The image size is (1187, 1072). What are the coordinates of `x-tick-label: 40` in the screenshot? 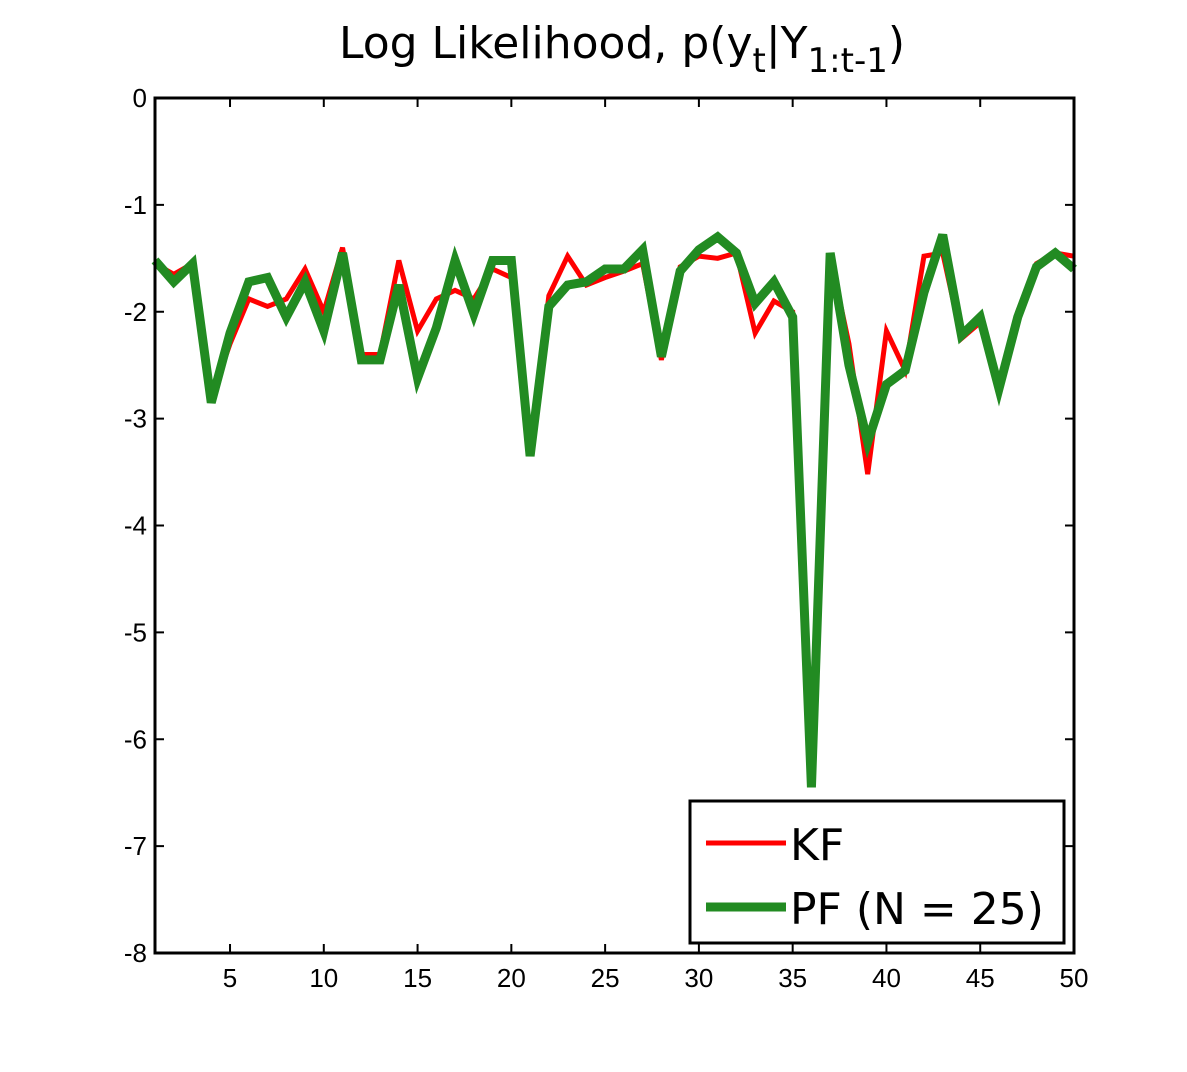 It's located at (886, 978).